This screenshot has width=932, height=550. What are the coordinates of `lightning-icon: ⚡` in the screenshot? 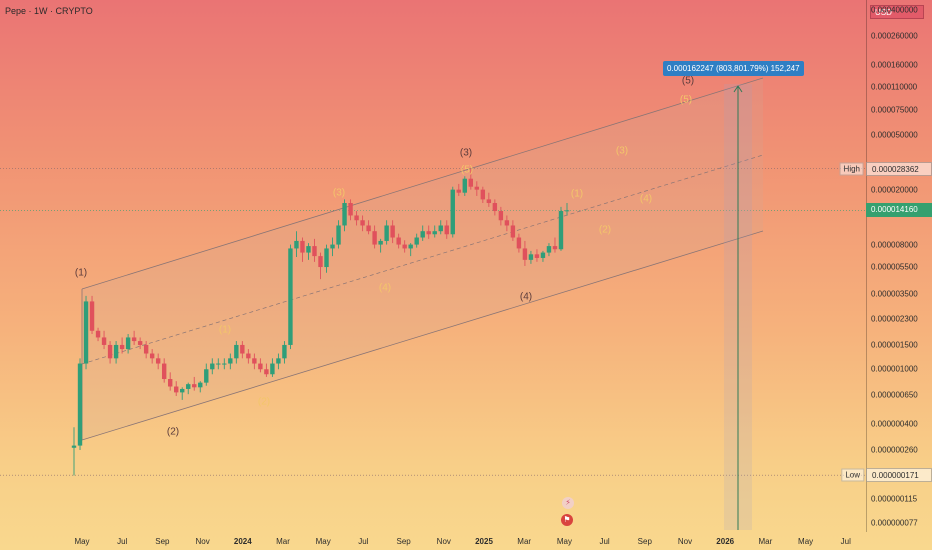 It's located at (568, 503).